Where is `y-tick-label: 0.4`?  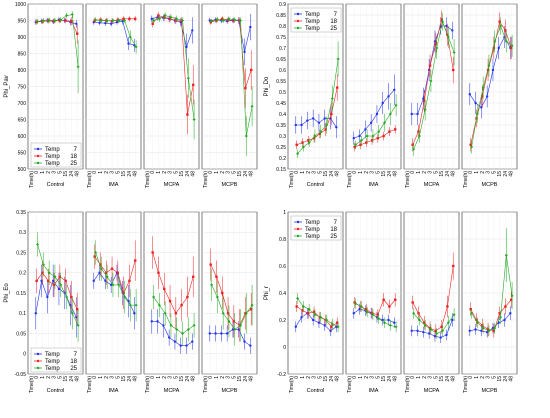 y-tick-label: 0.4 is located at coordinates (282, 294).